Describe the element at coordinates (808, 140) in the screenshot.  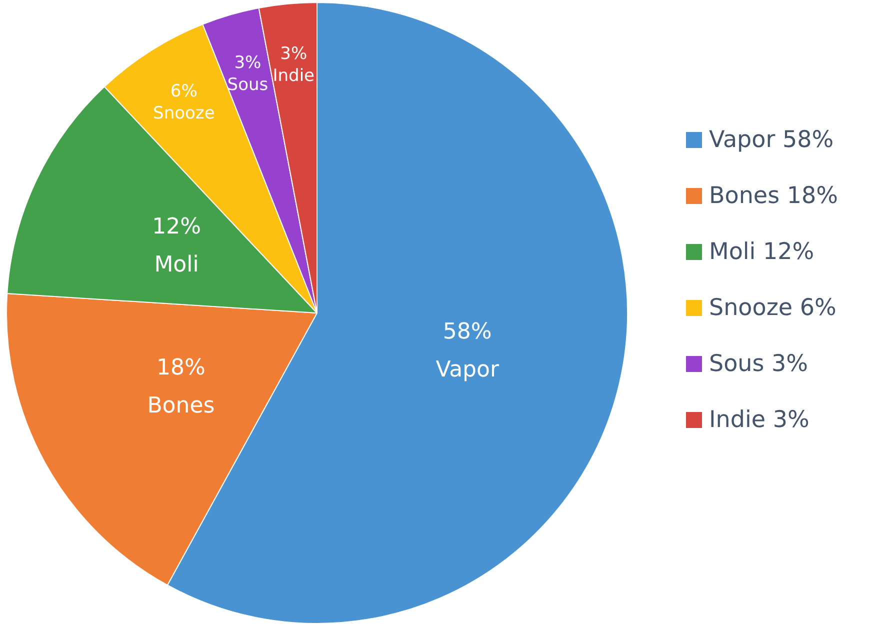
I see `text: 58%` at that location.